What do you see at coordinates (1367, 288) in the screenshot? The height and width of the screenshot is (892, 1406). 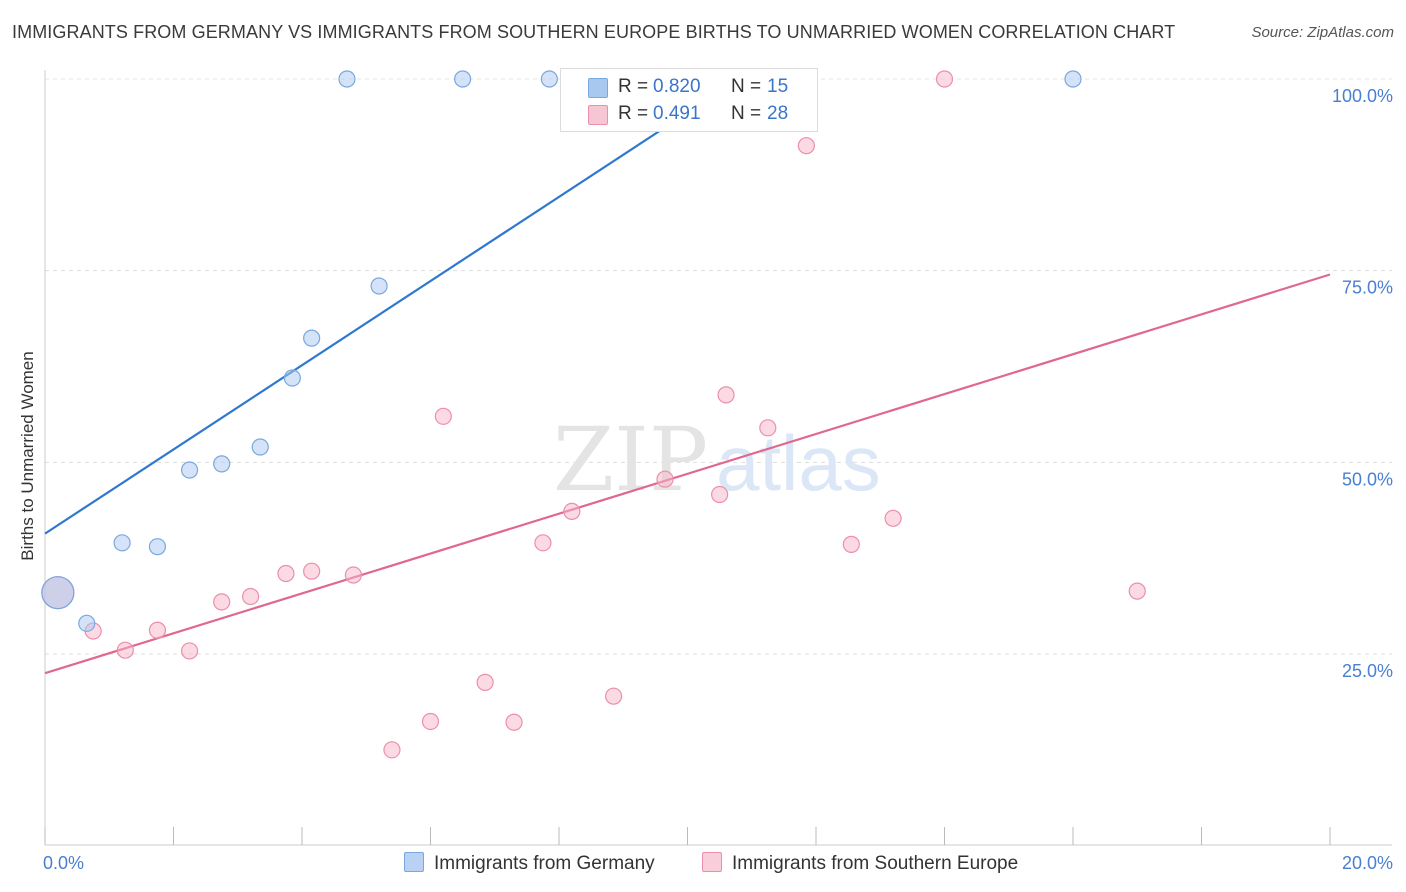 I see `y-tick-label: 75.0%` at bounding box center [1367, 288].